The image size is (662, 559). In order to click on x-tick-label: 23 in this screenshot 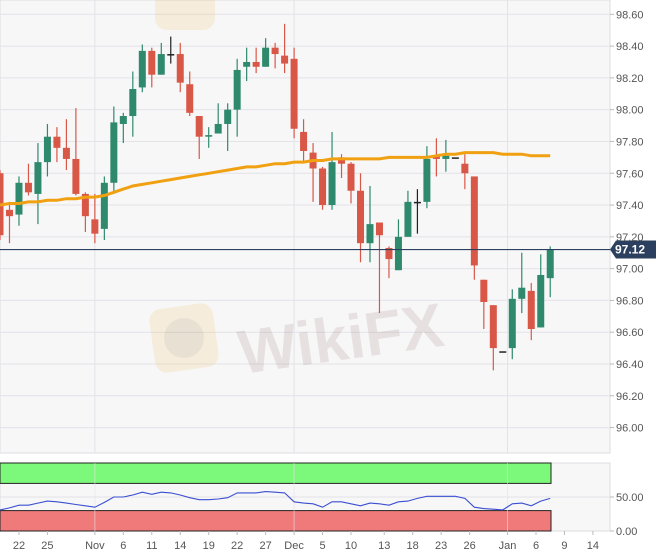, I will do `click(441, 546)`.